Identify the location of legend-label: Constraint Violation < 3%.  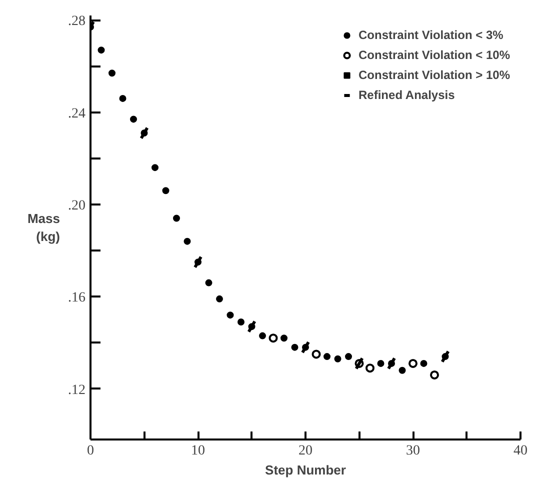
(431, 35).